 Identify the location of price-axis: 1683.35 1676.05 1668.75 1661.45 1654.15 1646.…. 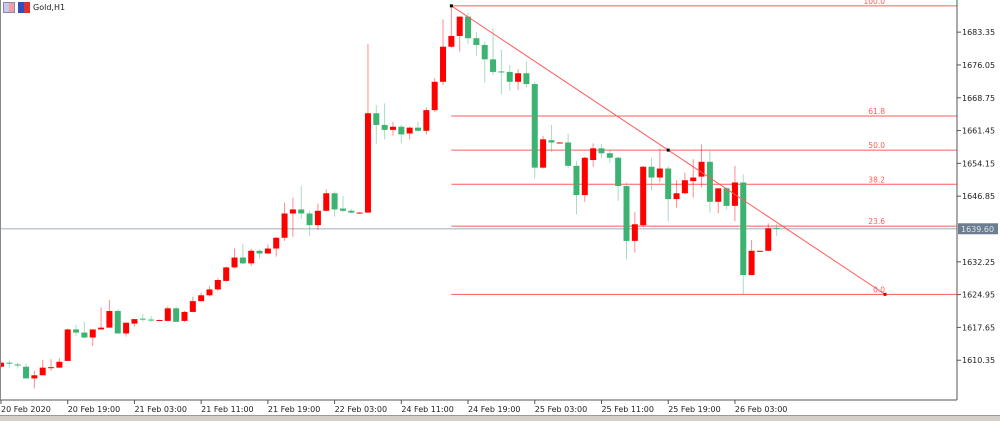
(977, 196).